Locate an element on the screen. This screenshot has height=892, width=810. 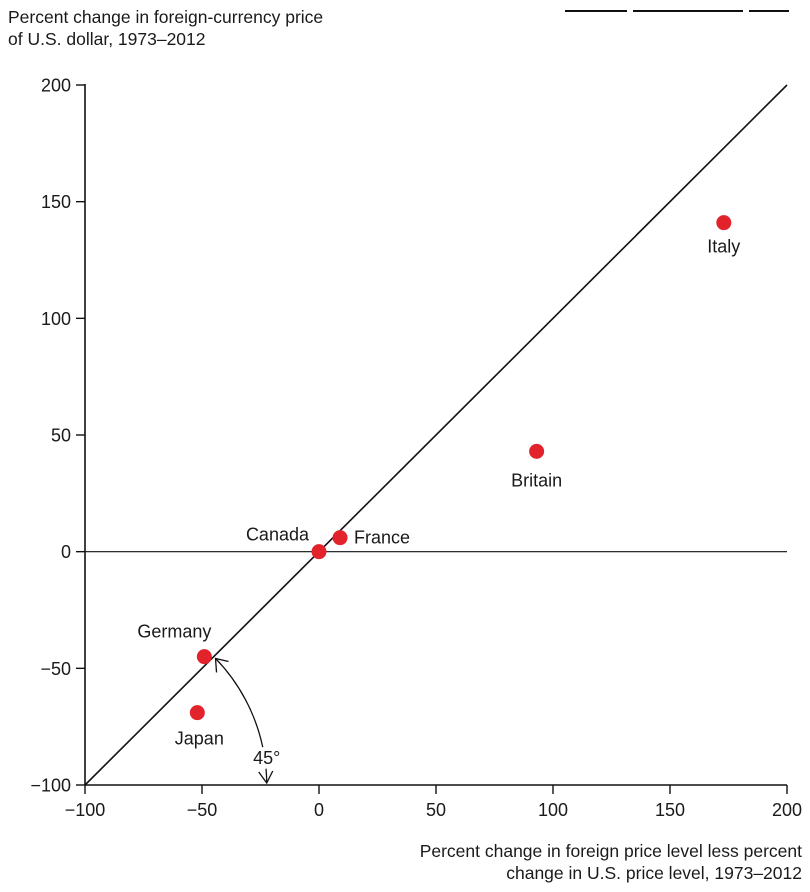
data-label-germany: Germany is located at coordinates (174, 632).